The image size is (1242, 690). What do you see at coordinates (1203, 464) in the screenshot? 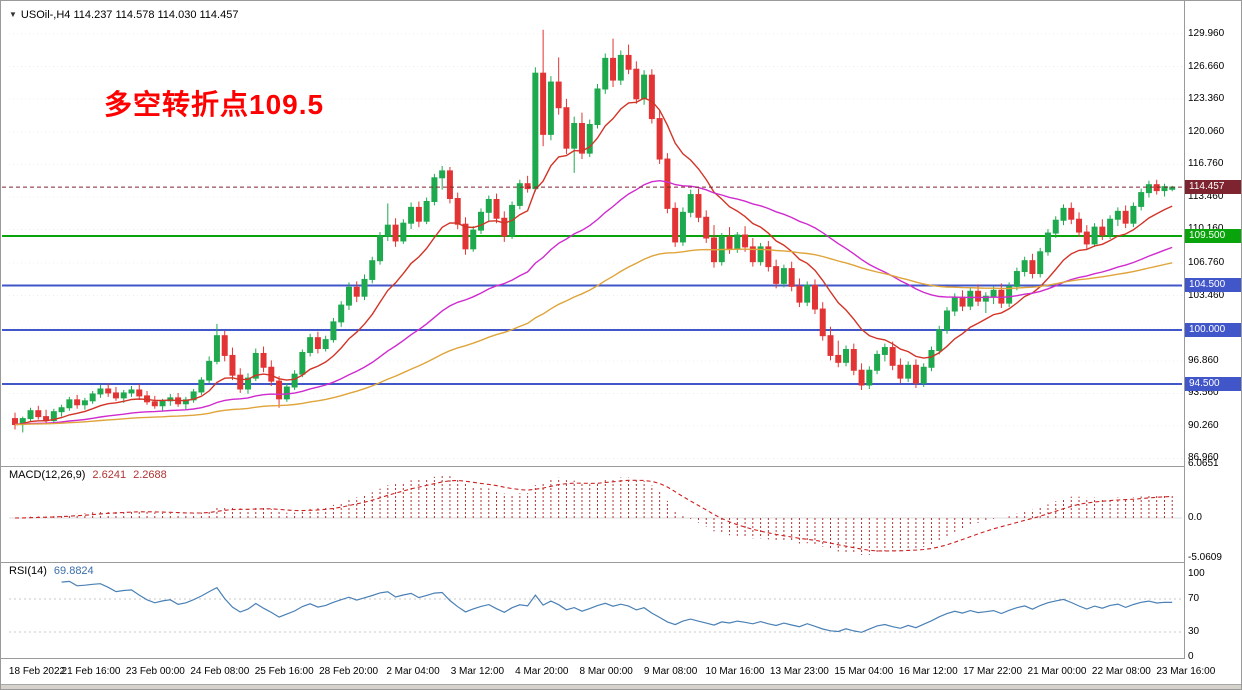
I see `macd-axis-tick: 6.0651` at bounding box center [1203, 464].